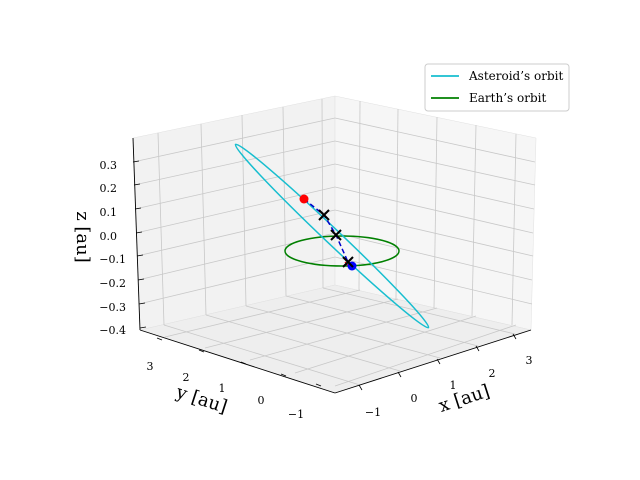 This screenshot has width=640, height=480. Describe the element at coordinates (82, 237) in the screenshot. I see `z-axis-label: z [au]` at that location.